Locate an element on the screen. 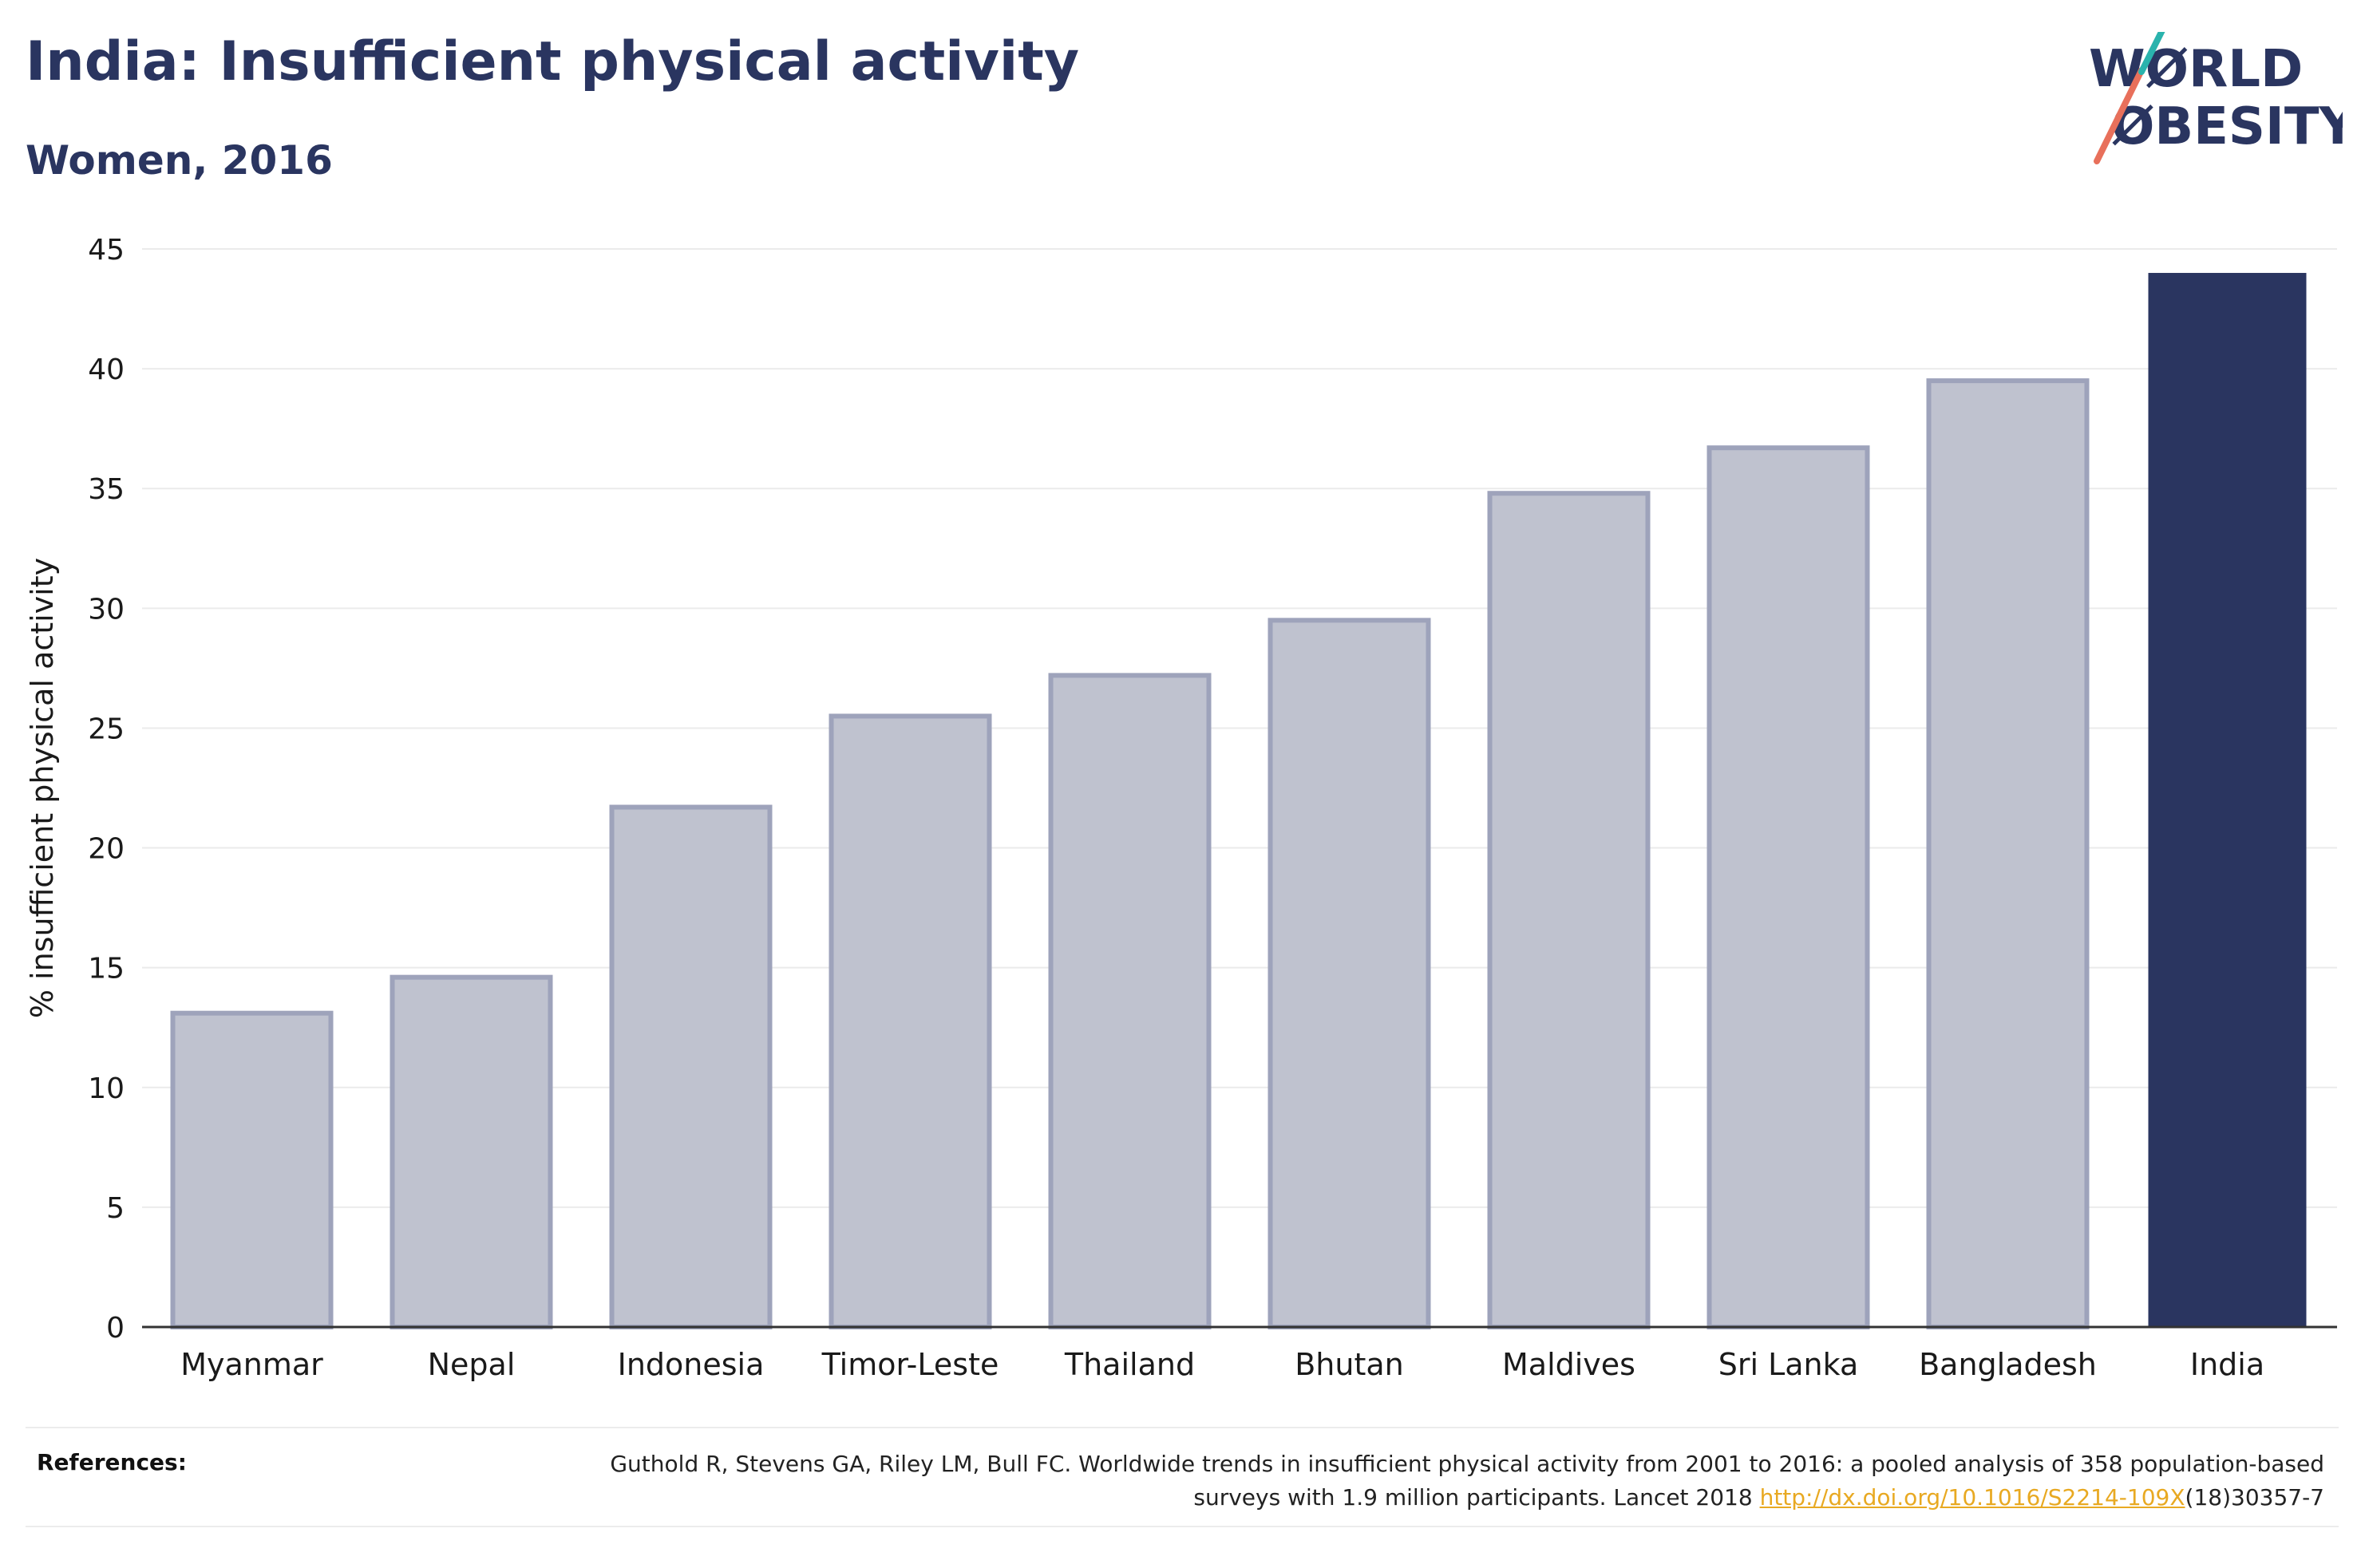 The image size is (2361, 1568). x-tick-label: Nepal is located at coordinates (472, 1364).